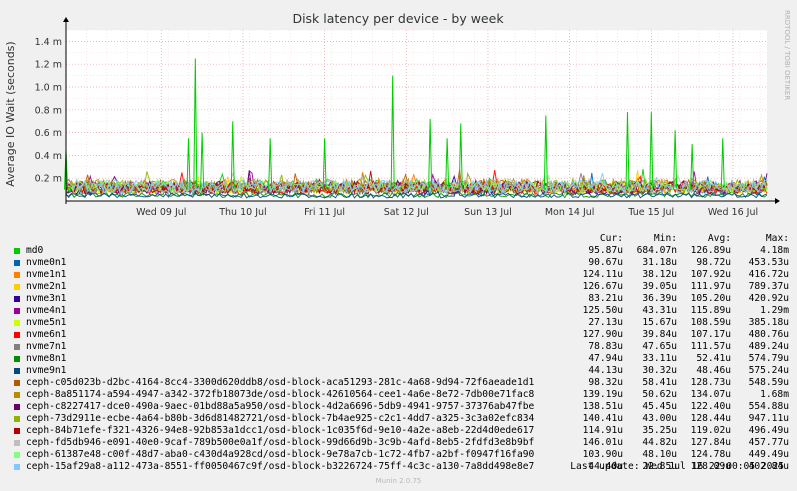 Image resolution: width=797 pixels, height=491 pixels. What do you see at coordinates (602, 442) in the screenshot?
I see `legend-cur: 146.01u` at bounding box center [602, 442].